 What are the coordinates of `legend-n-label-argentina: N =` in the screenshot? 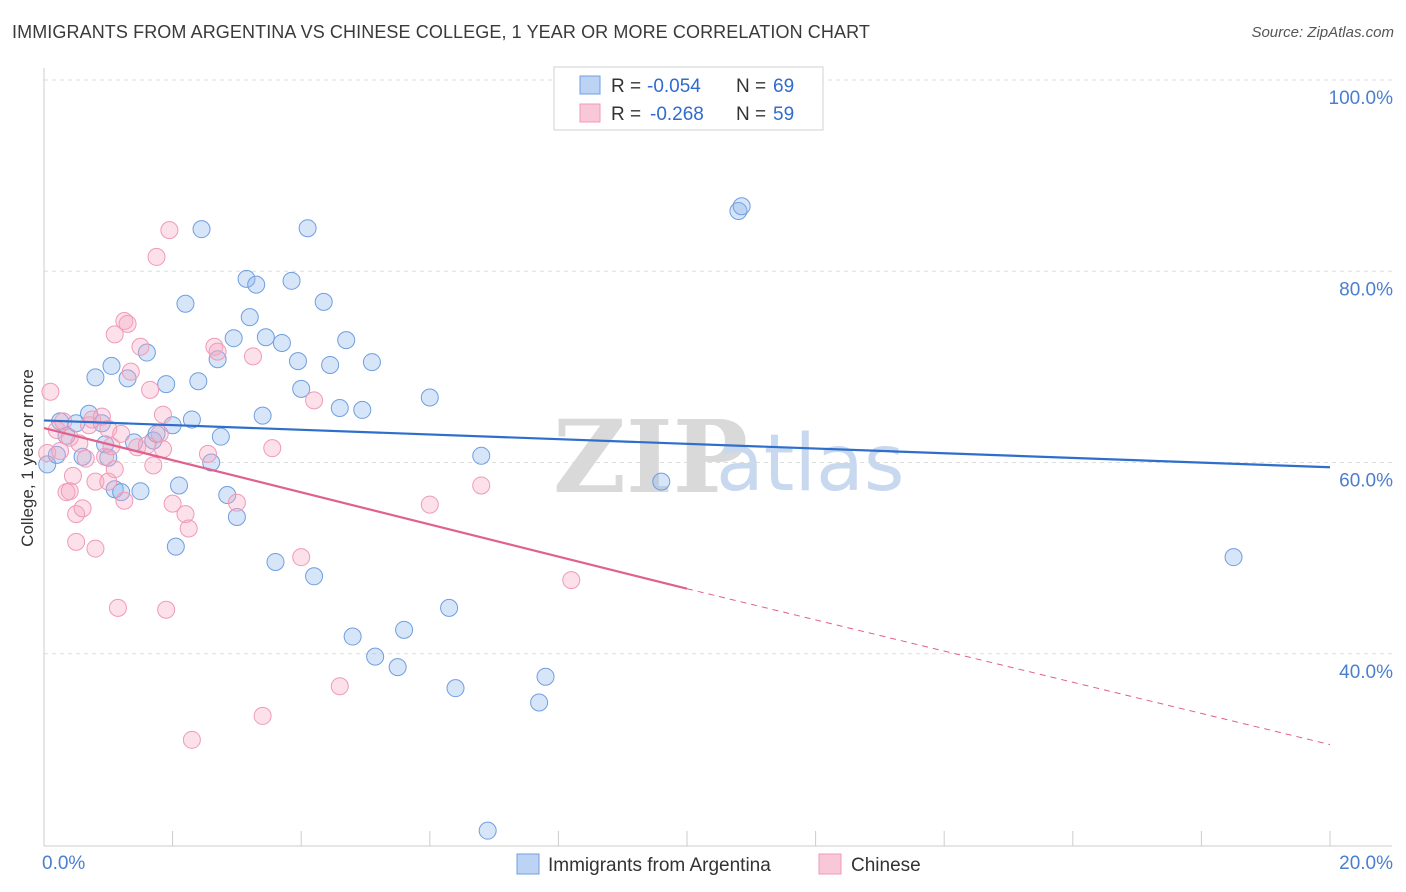 It's located at (751, 86).